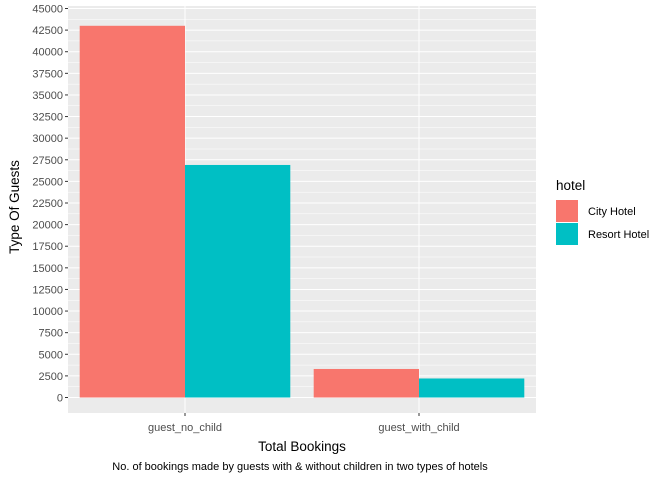 This screenshot has height=480, width=672. What do you see at coordinates (132, 211) in the screenshot?
I see `bar-city-hotel-guest-no-child` at bounding box center [132, 211].